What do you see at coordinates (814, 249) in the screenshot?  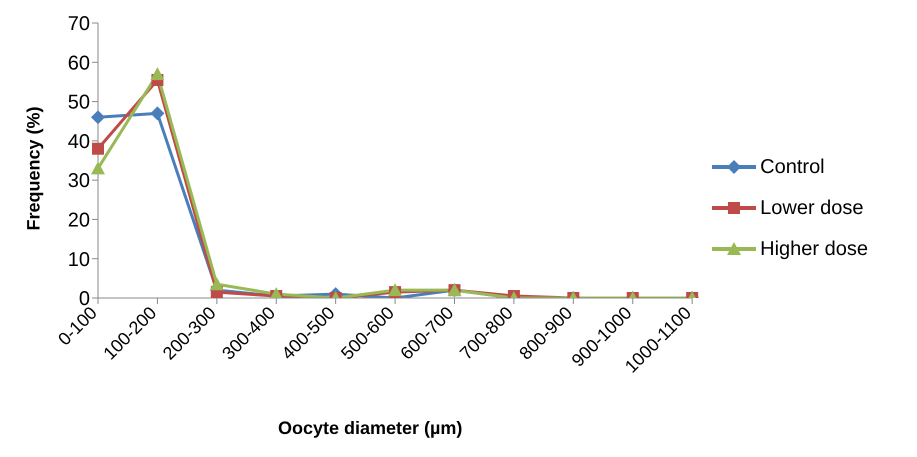 I see `legend-label: Higher dose` at bounding box center [814, 249].